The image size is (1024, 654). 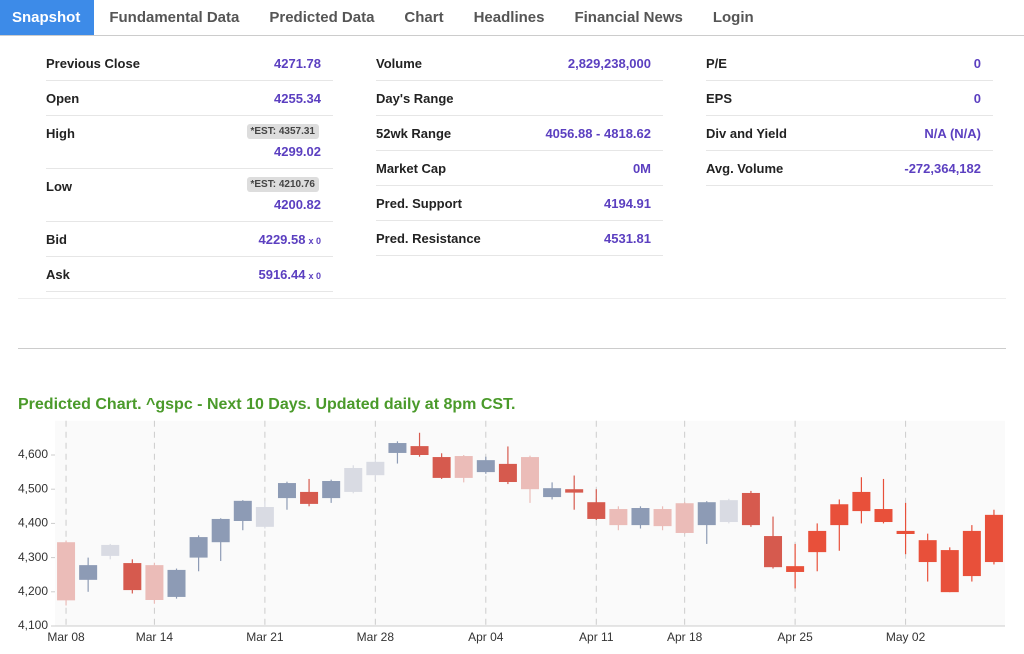 What do you see at coordinates (411, 168) in the screenshot?
I see `label: Market Cap` at bounding box center [411, 168].